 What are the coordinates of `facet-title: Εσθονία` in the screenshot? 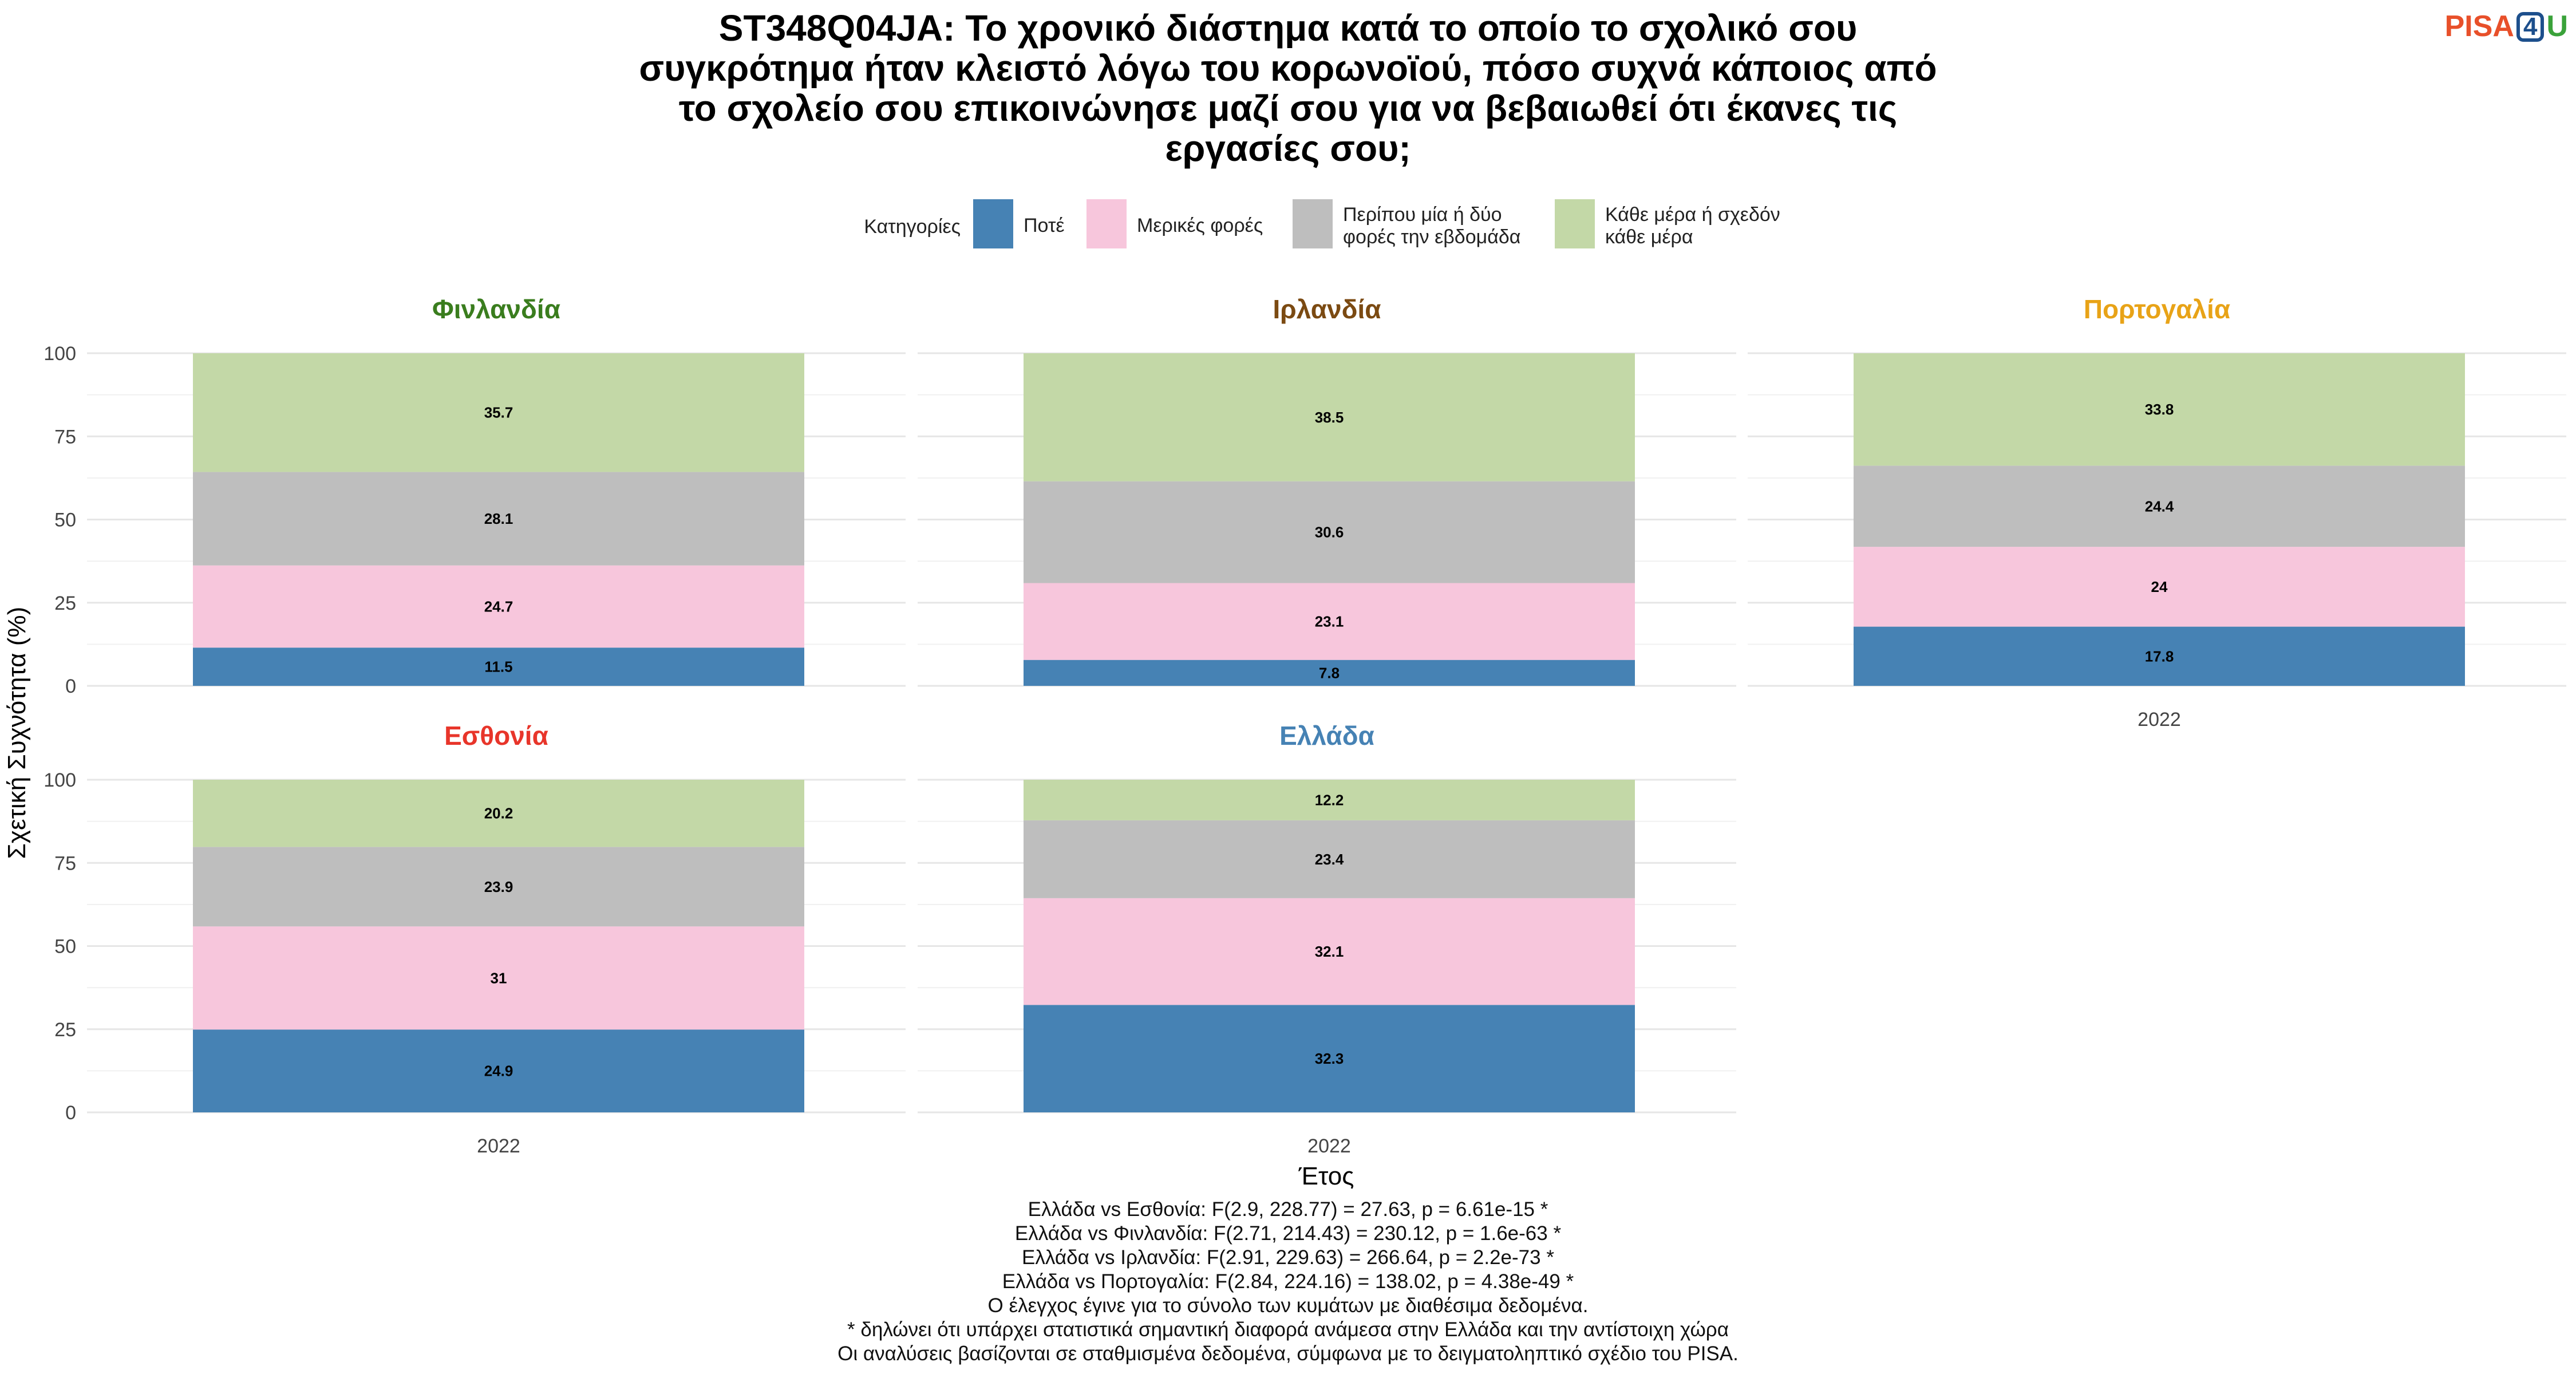 It's located at (496, 736).